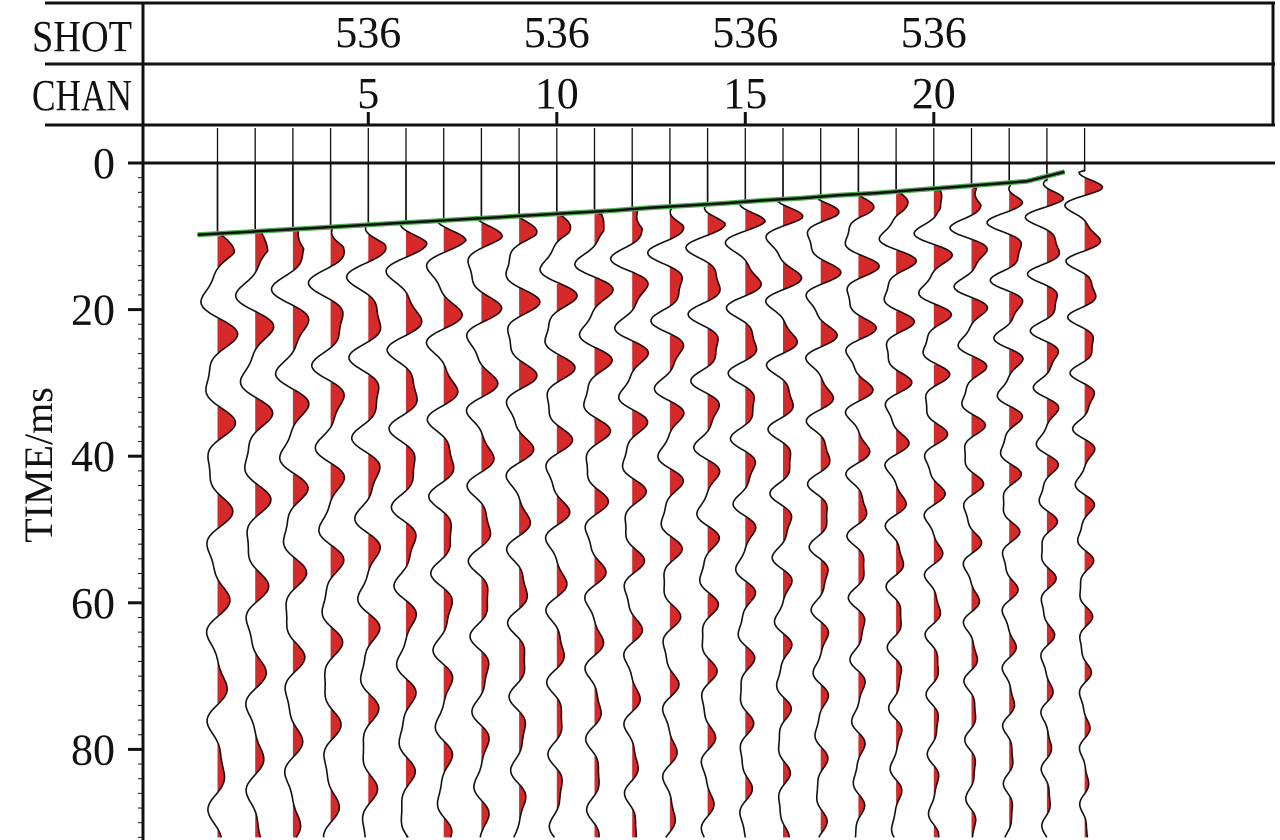 The image size is (1280, 840). What do you see at coordinates (93, 310) in the screenshot?
I see `y-tick-label: 20` at bounding box center [93, 310].